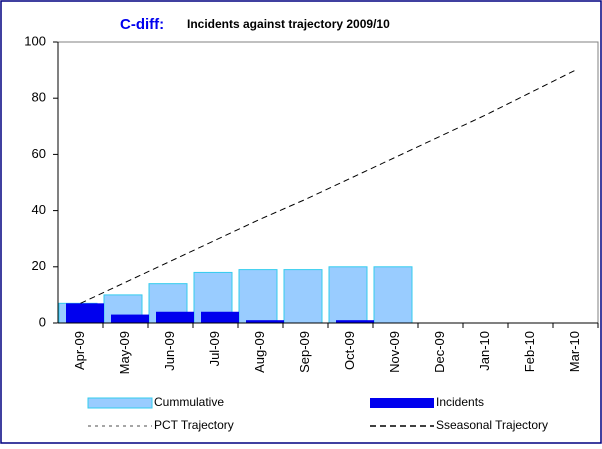  Describe the element at coordinates (460, 402) in the screenshot. I see `legend-label: Incidents` at that location.